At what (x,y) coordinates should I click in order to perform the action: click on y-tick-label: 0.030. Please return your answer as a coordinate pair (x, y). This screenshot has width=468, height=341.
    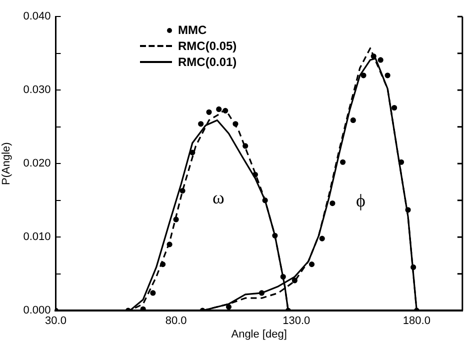
    Looking at the image, I should click on (37, 90).